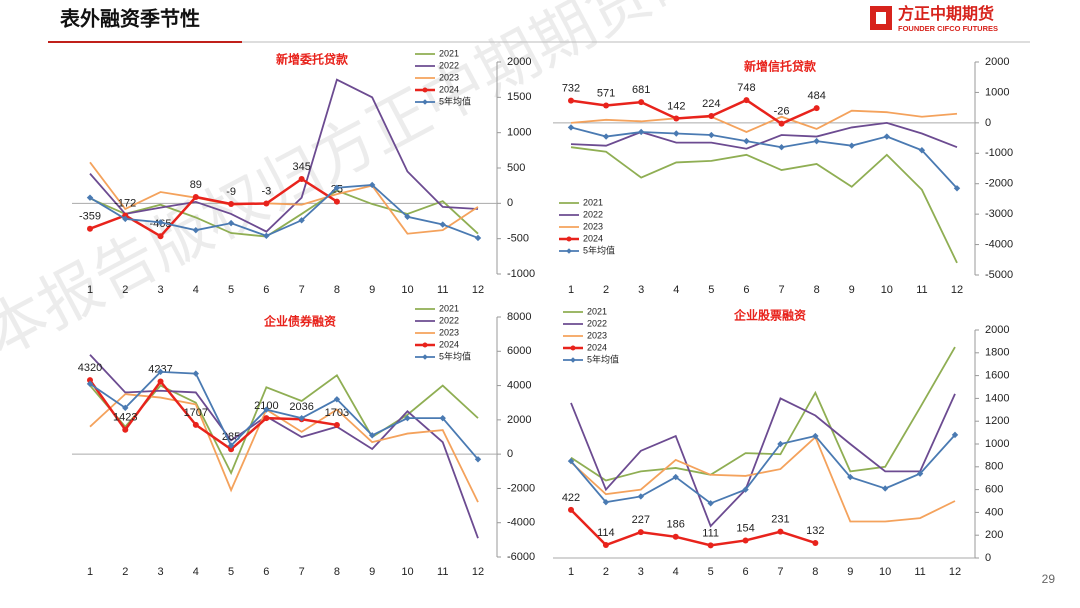  What do you see at coordinates (606, 533) in the screenshot?
I see `data-label: 114` at bounding box center [606, 533].